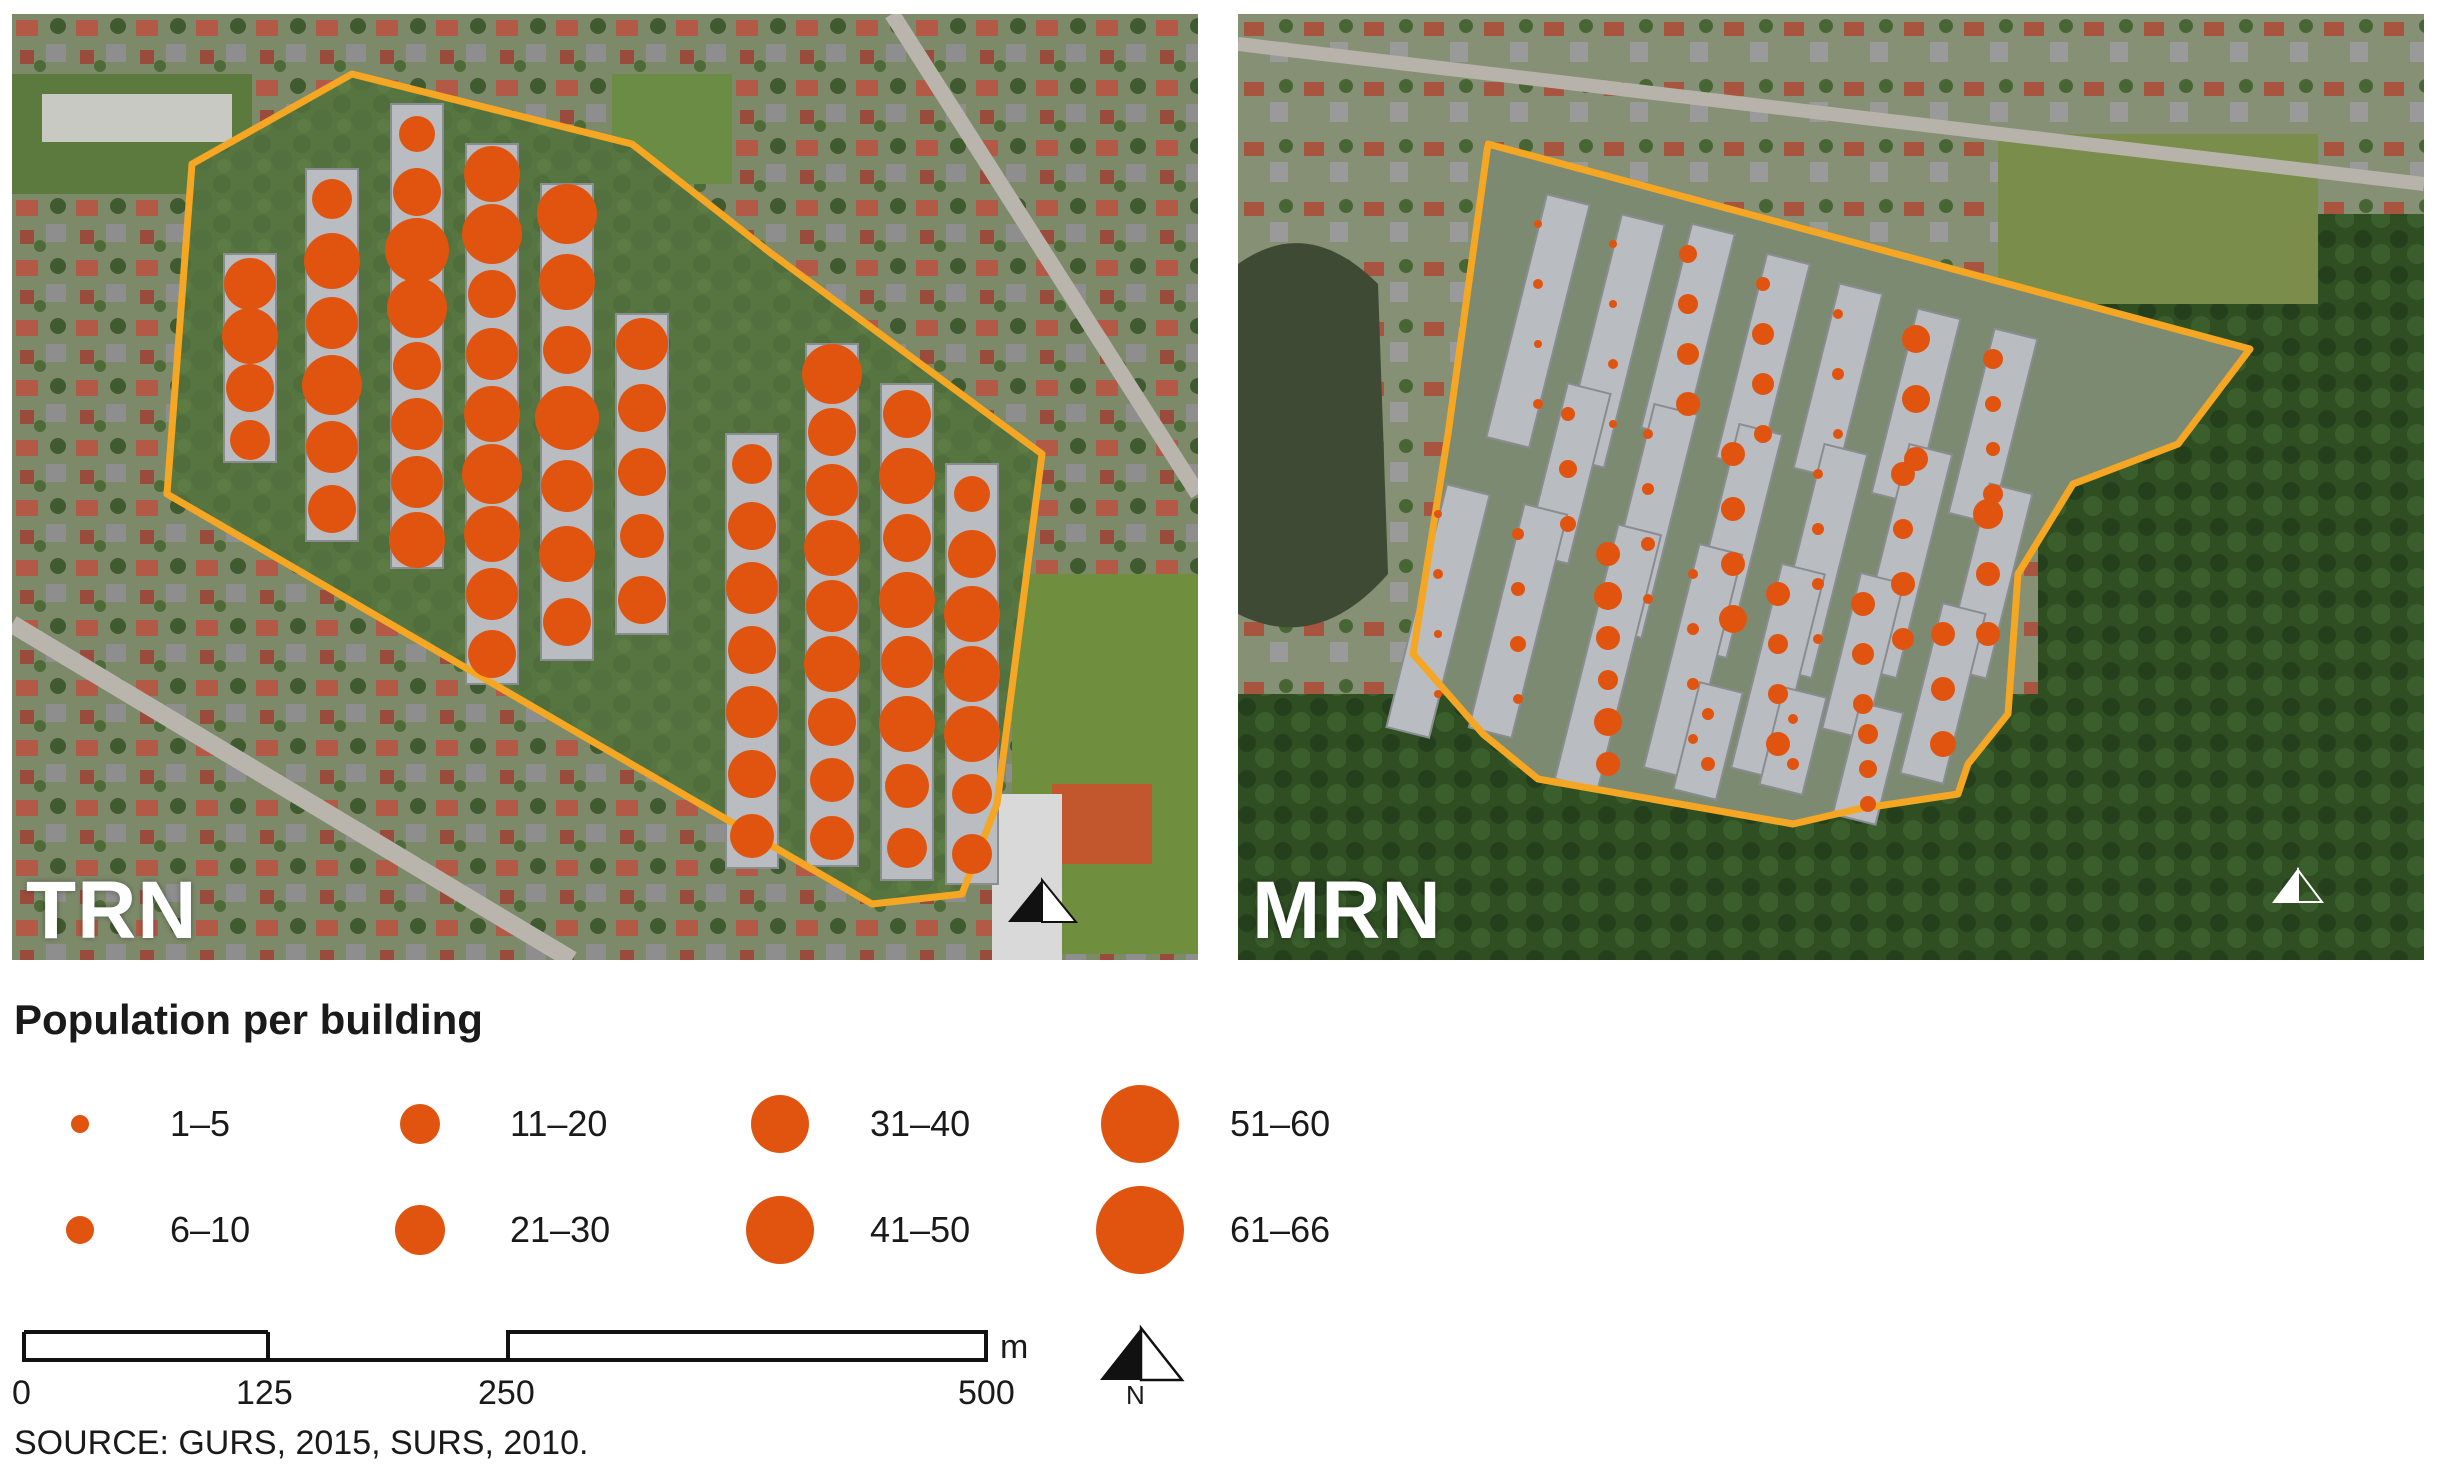 Image resolution: width=2438 pixels, height=1482 pixels. I want to click on legend-item: 41–50, so click(1219, 1230).